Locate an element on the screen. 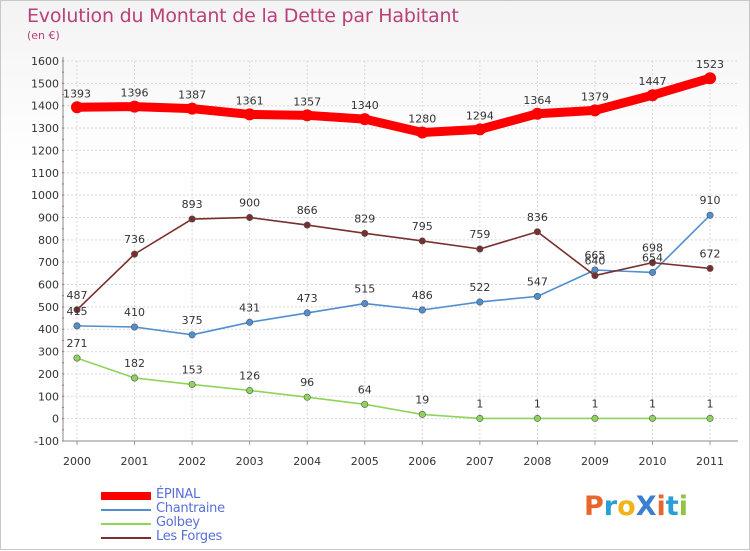  data-label: 1340 is located at coordinates (365, 105).